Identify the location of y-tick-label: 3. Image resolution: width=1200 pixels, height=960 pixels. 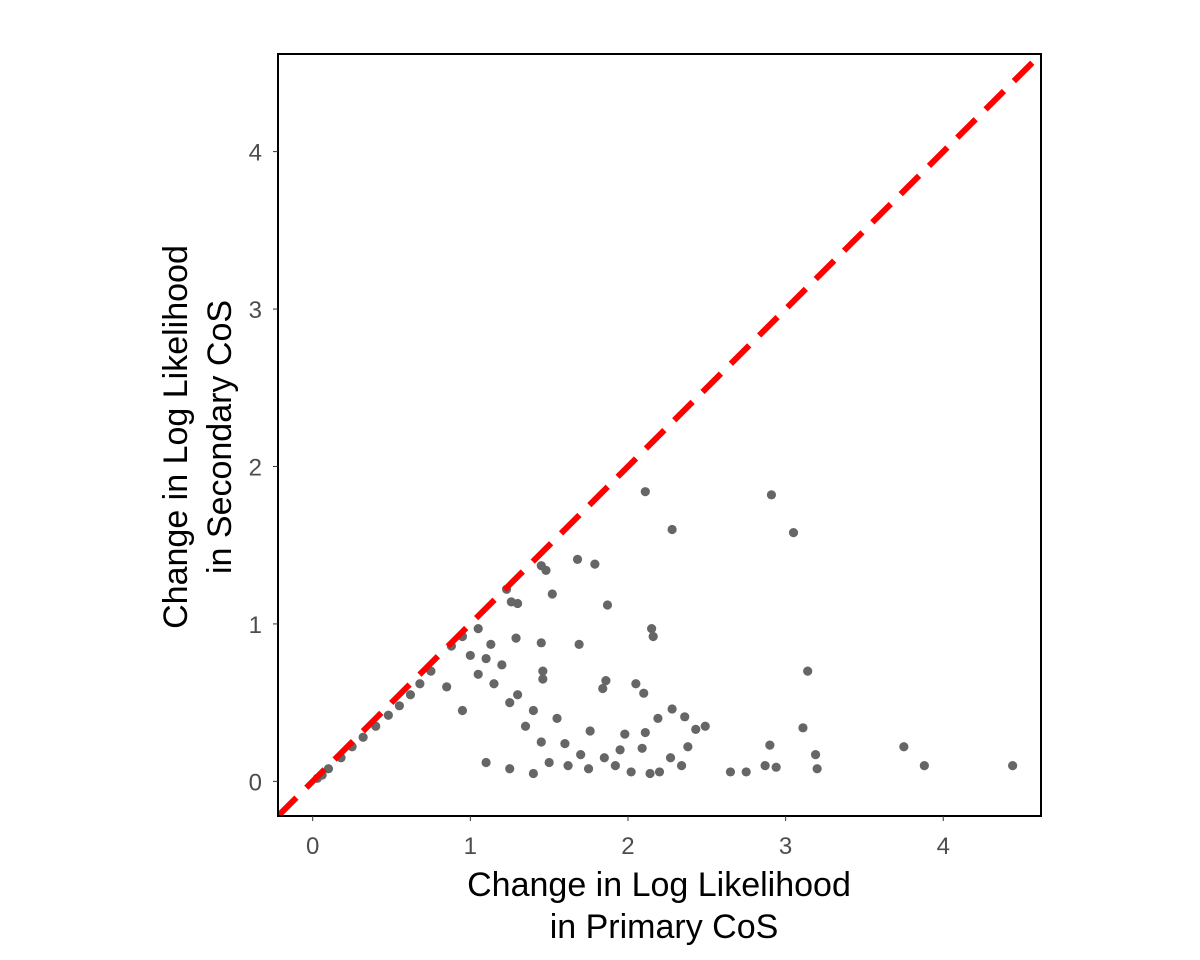
(255, 310).